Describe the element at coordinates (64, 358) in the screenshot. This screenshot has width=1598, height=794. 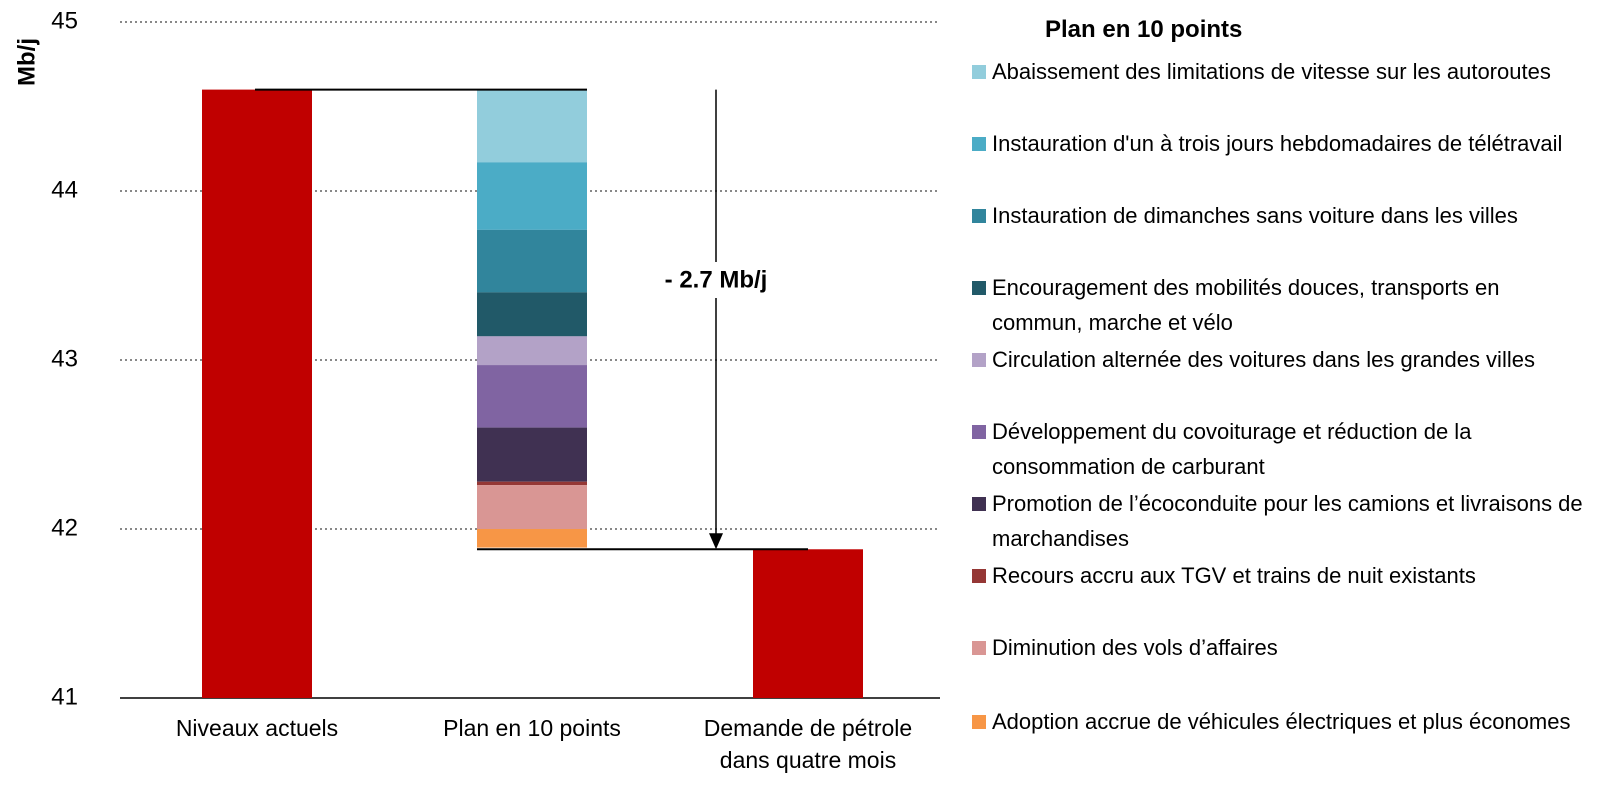
I see `y-tick-label: 43` at that location.